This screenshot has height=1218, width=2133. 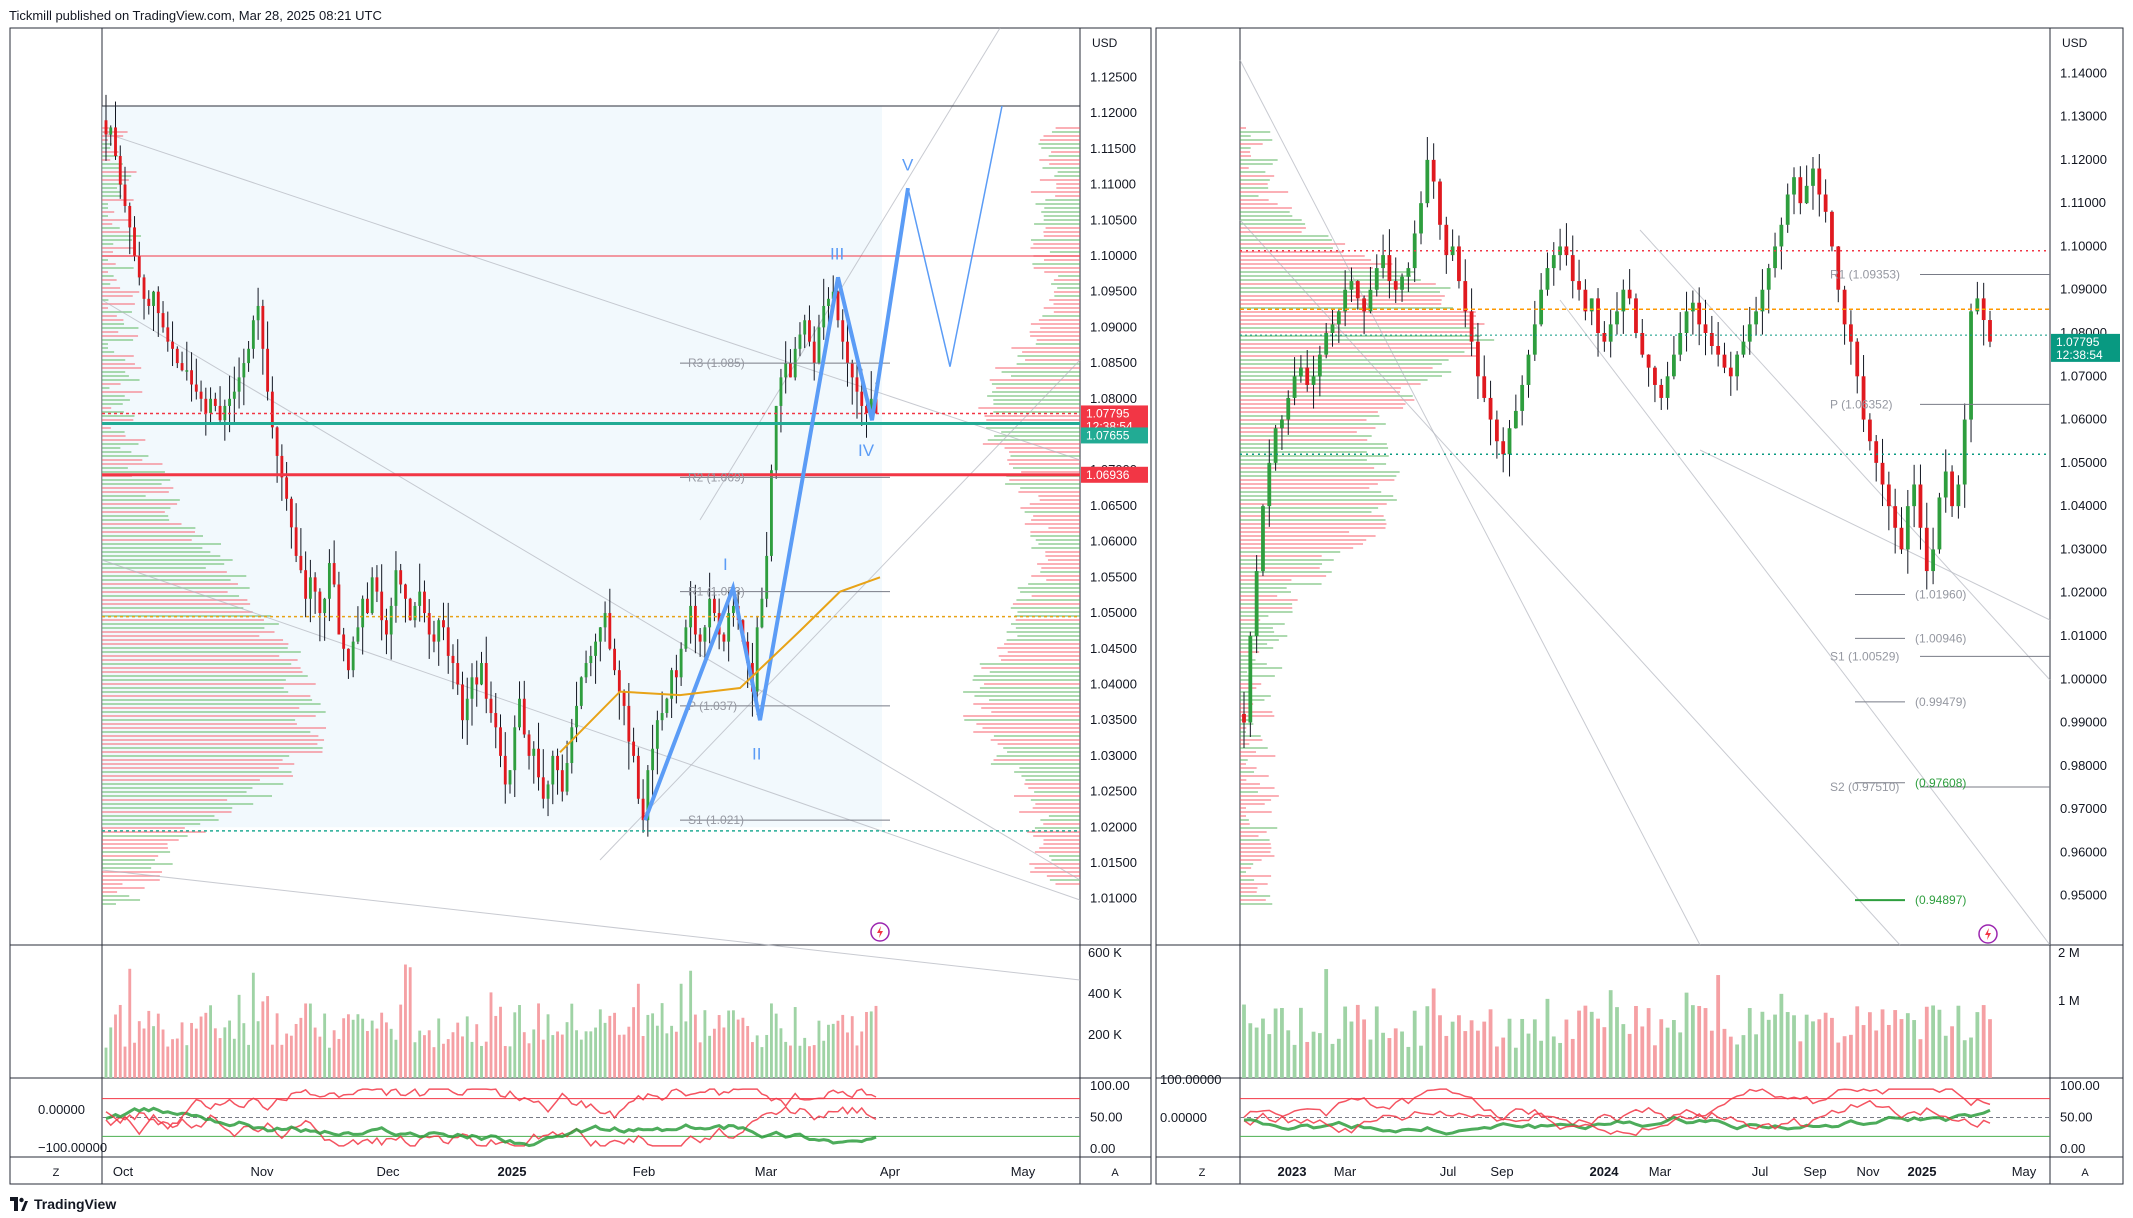 What do you see at coordinates (1864, 656) in the screenshot?
I see `pivot-label: S1 (1.00529)` at bounding box center [1864, 656].